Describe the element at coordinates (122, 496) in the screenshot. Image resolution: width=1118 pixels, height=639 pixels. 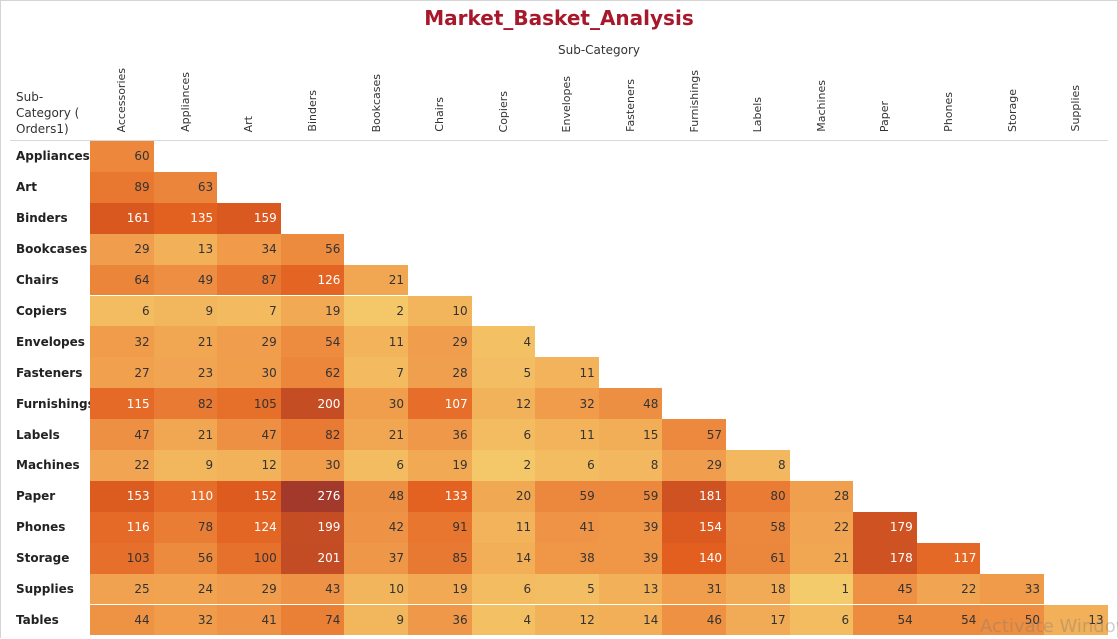
I see `heatmap-cell: 153` at that location.